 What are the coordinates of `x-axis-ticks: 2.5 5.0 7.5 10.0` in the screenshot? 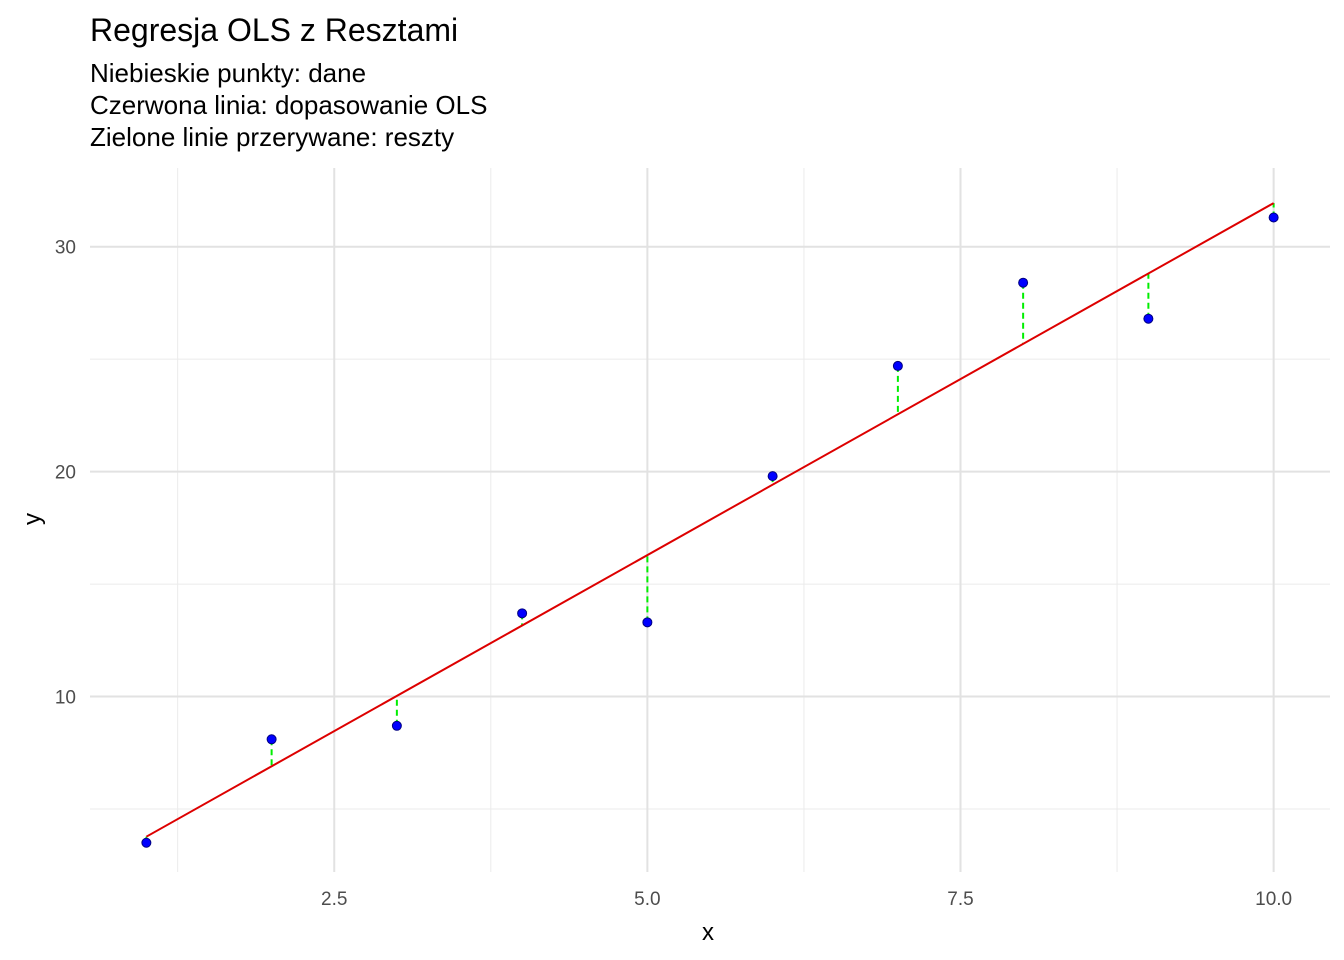 It's located at (806, 899).